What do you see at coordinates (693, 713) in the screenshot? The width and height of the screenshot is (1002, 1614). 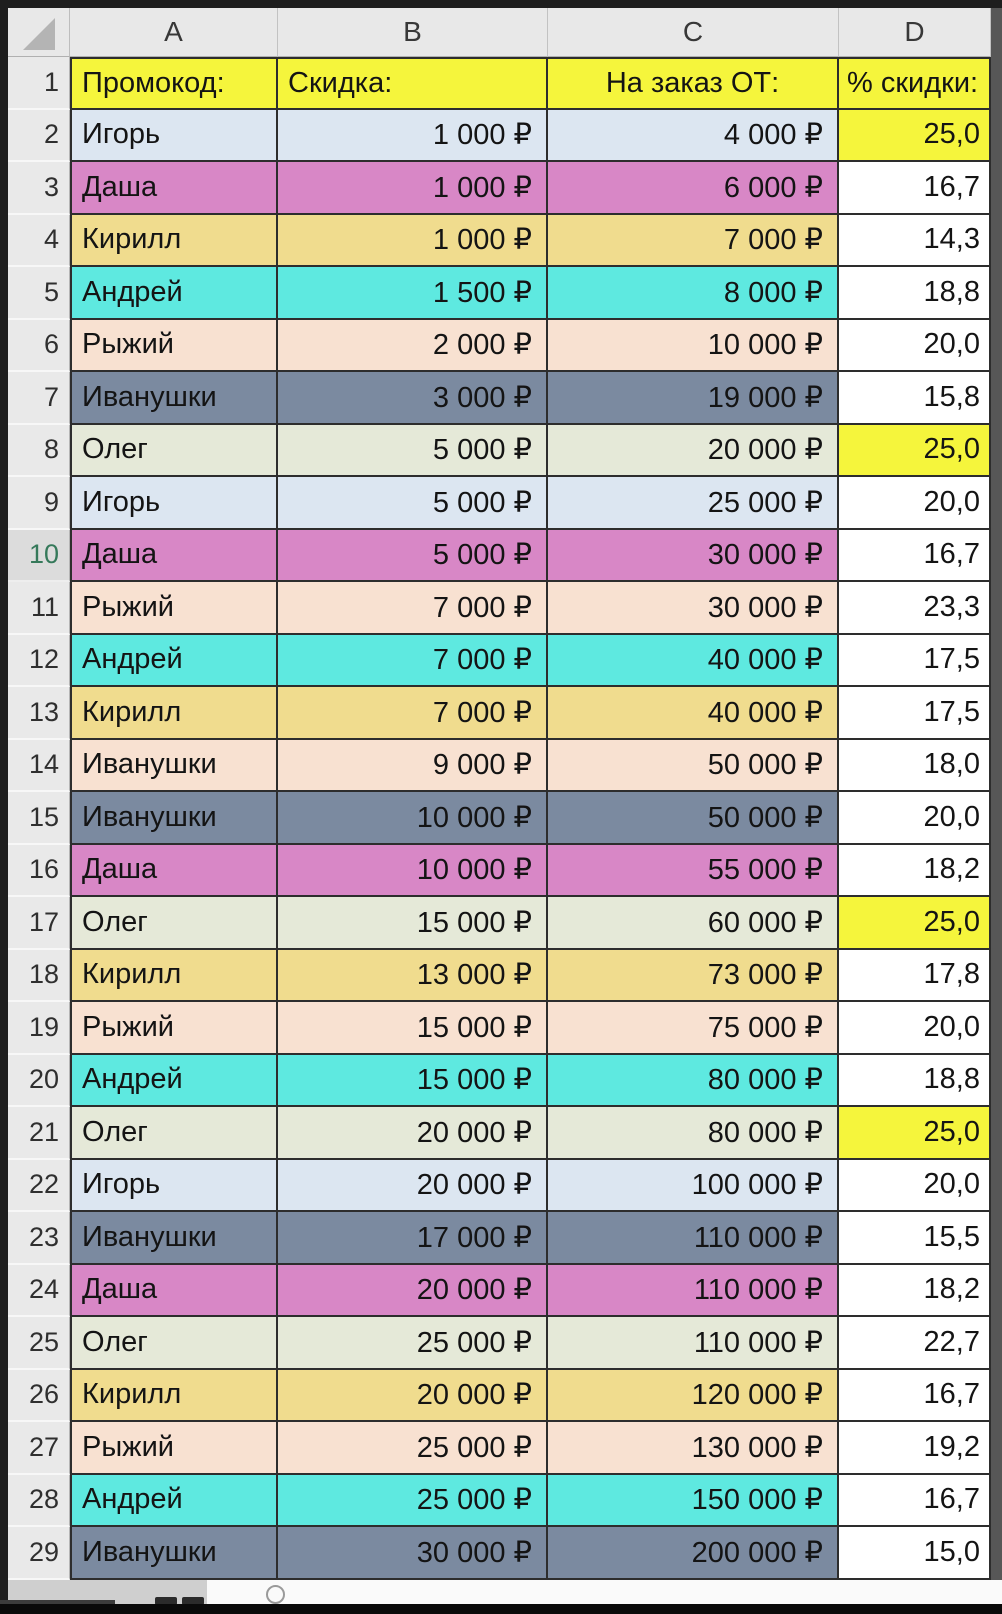 I see `cell-C13: 40 000 ₽` at bounding box center [693, 713].